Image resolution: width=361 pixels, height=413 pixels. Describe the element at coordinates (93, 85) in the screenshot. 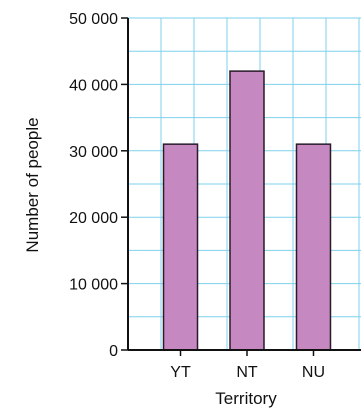

I see `y-tick-label: 40 000` at that location.